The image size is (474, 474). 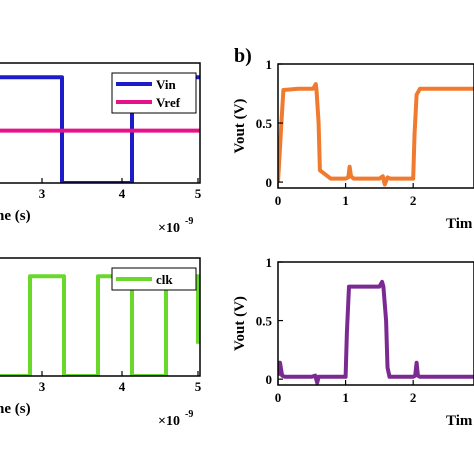 What do you see at coordinates (166, 84) in the screenshot?
I see `legend-label-vin: Vin` at bounding box center [166, 84].